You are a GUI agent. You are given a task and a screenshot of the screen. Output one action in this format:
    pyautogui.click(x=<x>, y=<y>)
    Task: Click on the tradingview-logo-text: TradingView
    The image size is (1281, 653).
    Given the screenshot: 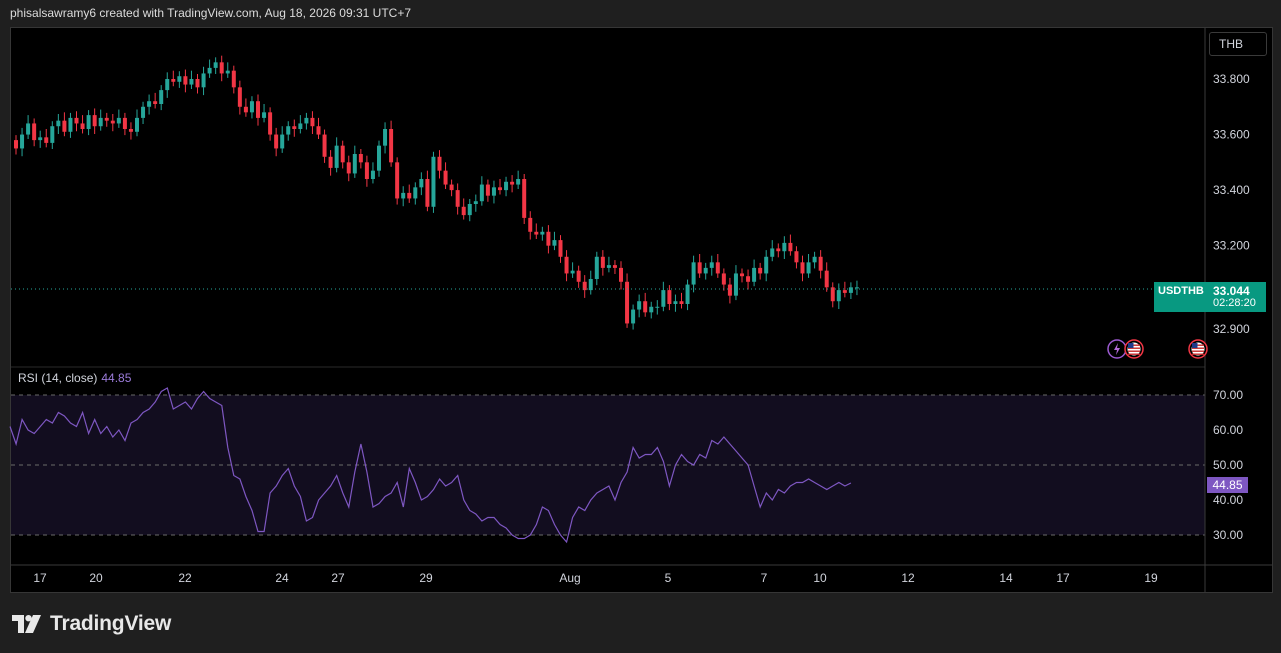 What is the action you would take?
    pyautogui.click(x=111, y=623)
    